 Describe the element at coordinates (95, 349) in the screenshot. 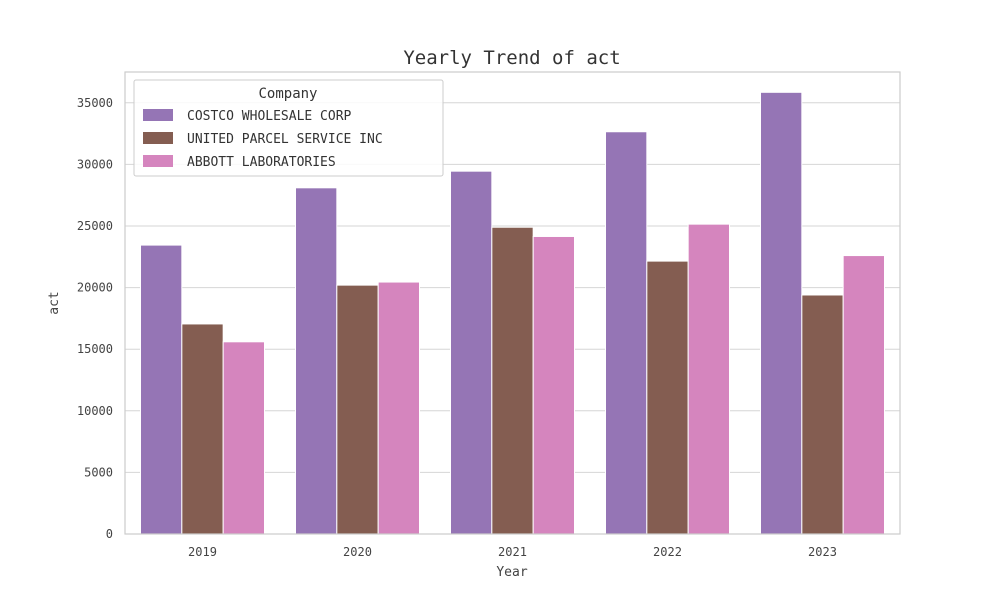

I see `y-tick-label: 15000` at that location.